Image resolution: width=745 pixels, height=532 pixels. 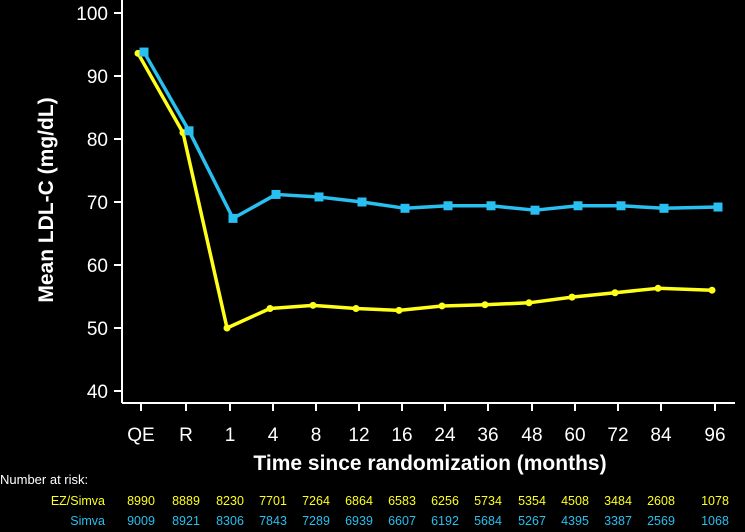 I want to click on risk-value: 6864, so click(x=359, y=501).